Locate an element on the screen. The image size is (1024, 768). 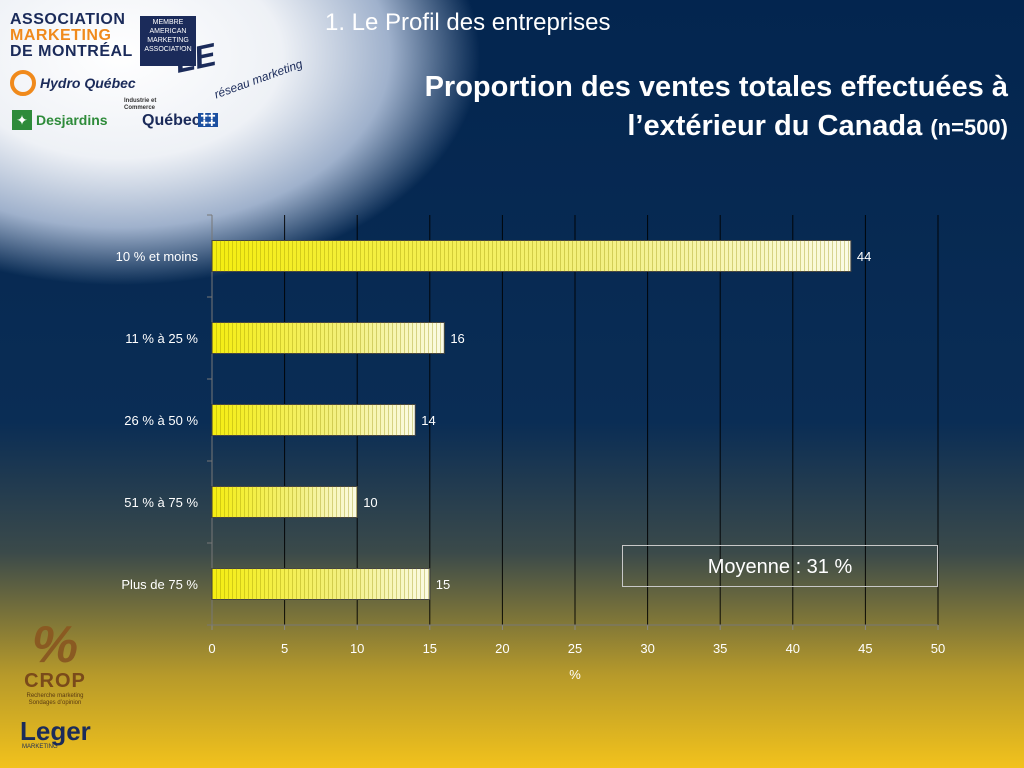
x-tick-label: 15 is located at coordinates (430, 648).